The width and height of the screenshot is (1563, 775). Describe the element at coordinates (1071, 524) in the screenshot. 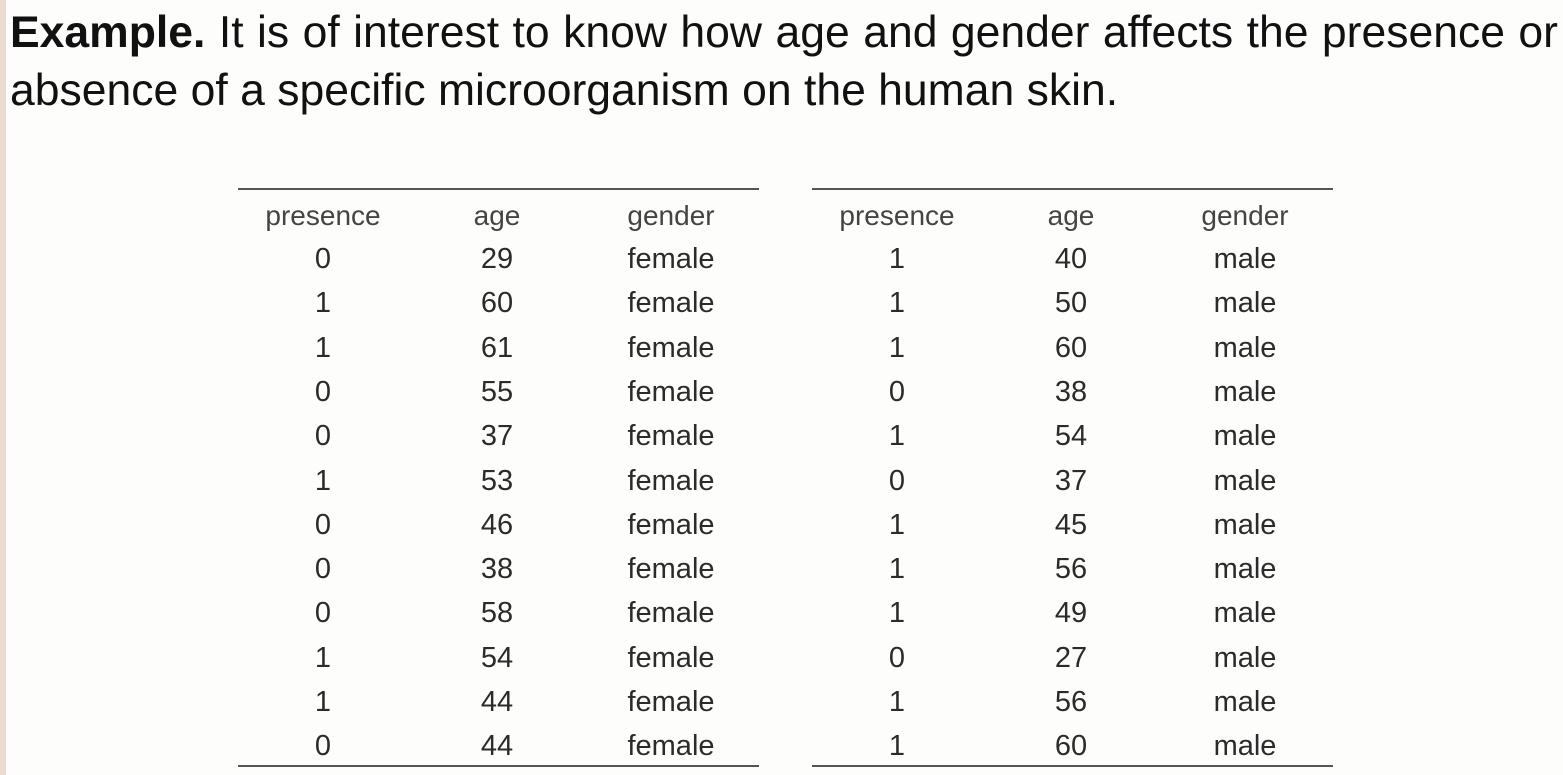

I see `table-cell: 45` at that location.